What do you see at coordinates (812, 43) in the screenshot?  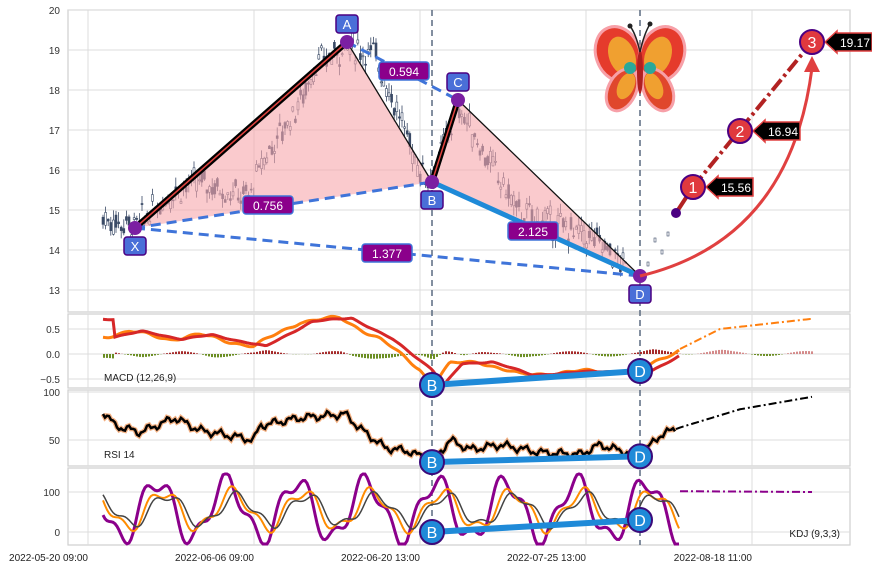 I see `target-number: 3` at bounding box center [812, 43].